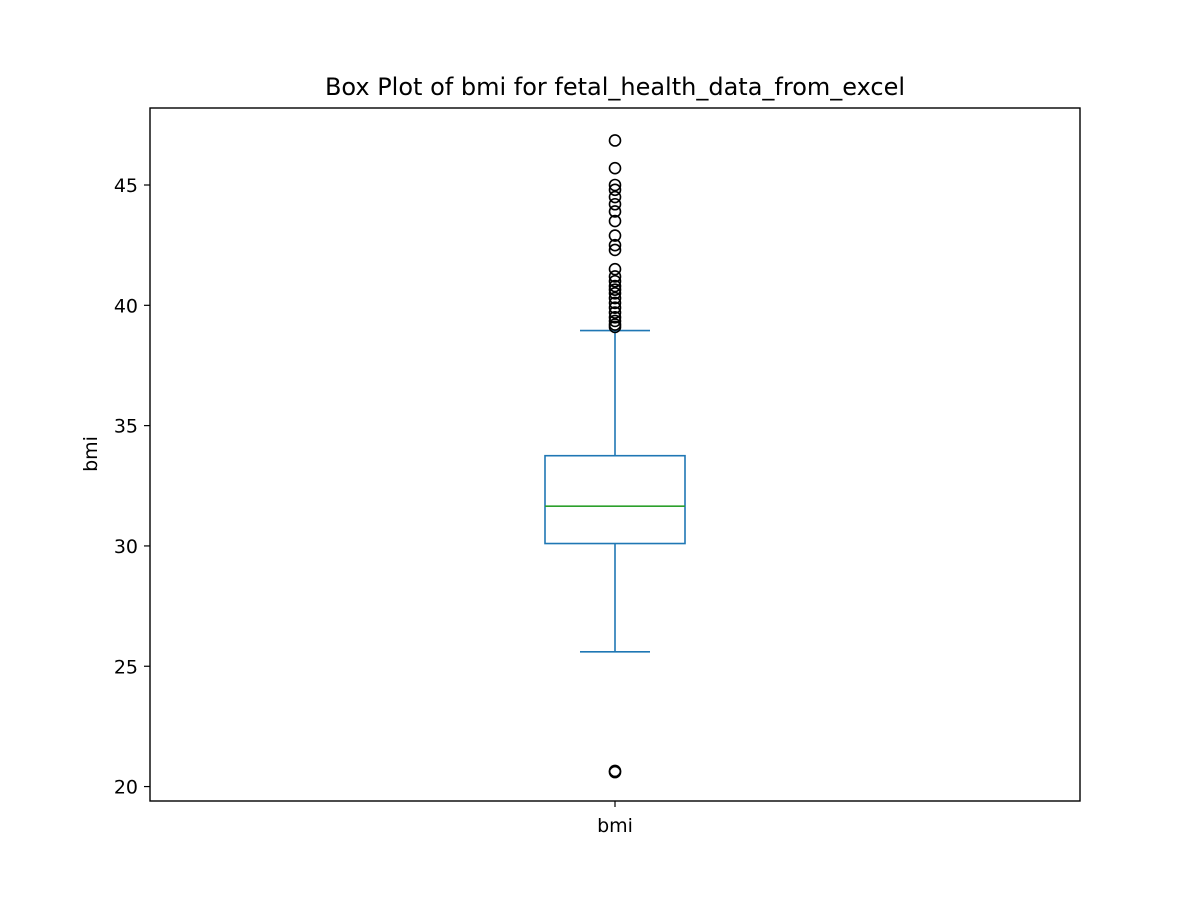 The height and width of the screenshot is (900, 1200). What do you see at coordinates (126, 186) in the screenshot?
I see `y-tick-label: 45` at bounding box center [126, 186].